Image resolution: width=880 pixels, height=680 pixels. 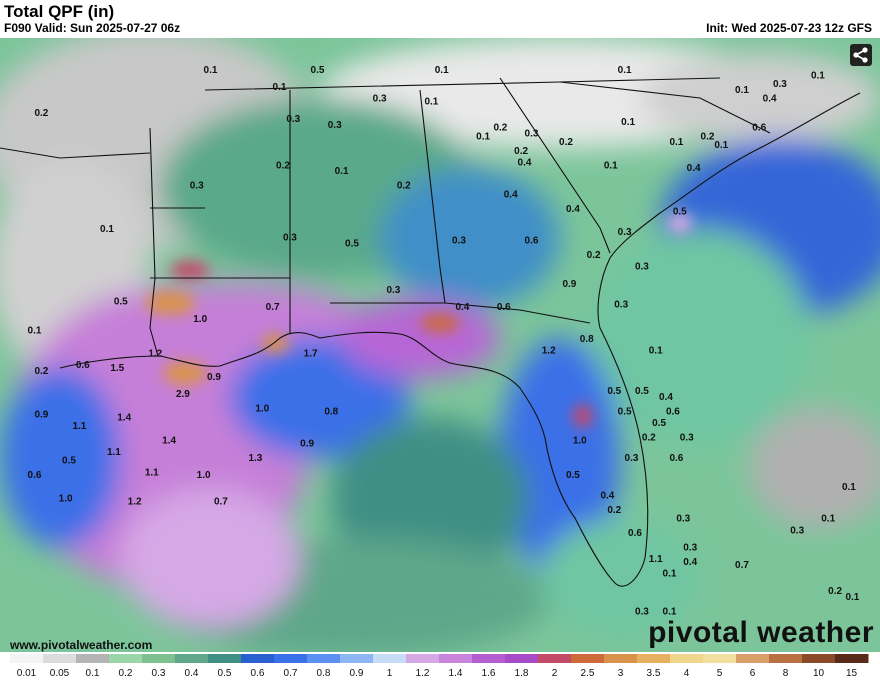 What do you see at coordinates (124, 417) in the screenshot?
I see `qpf-value-label: 1.4` at bounding box center [124, 417].